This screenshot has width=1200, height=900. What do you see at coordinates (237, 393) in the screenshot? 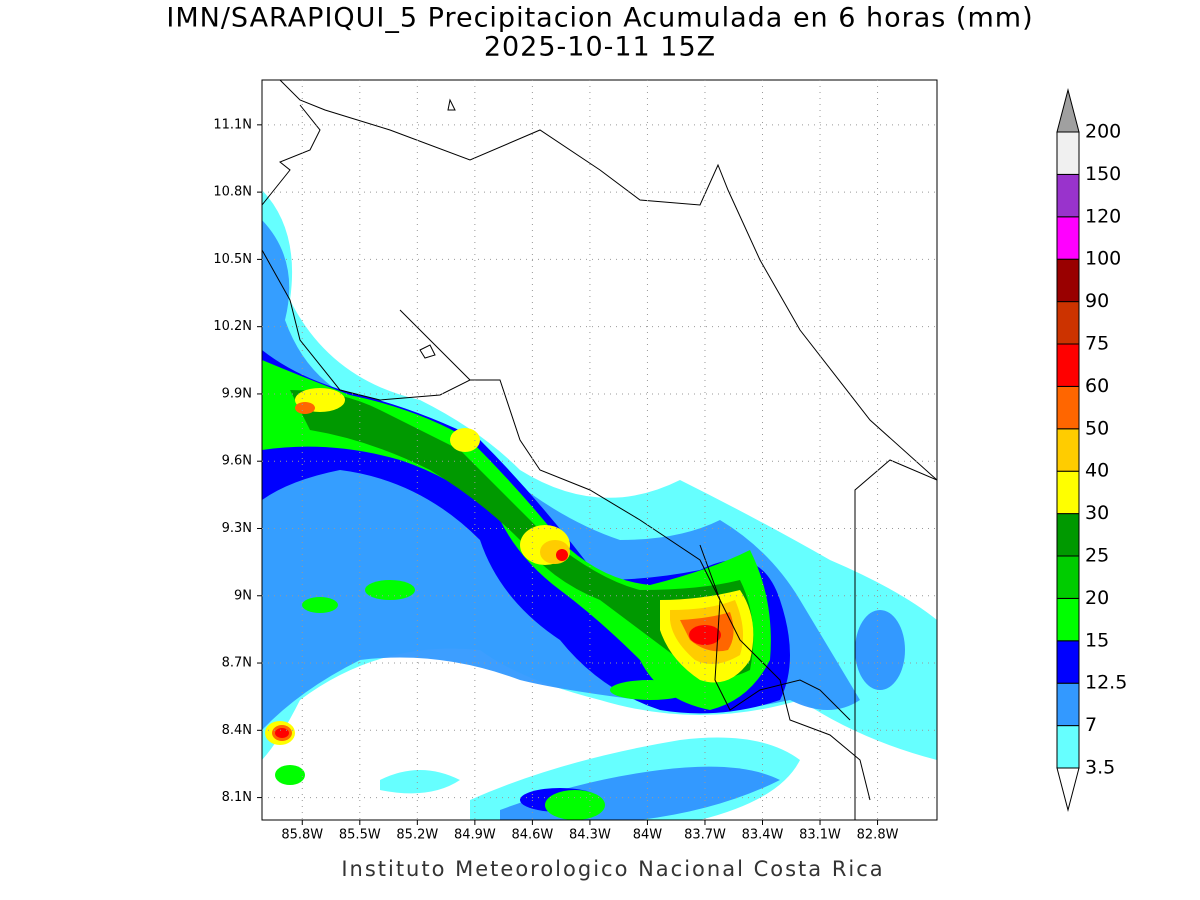
I see `lat-tick-label: 9.9N` at bounding box center [237, 393].